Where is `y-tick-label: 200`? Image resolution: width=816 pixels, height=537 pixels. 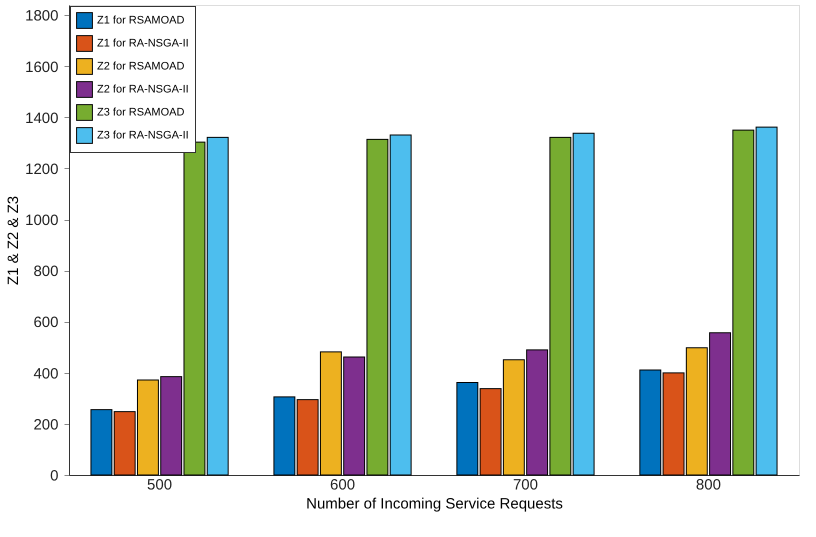 y-tick-label: 200 is located at coordinates (45, 425).